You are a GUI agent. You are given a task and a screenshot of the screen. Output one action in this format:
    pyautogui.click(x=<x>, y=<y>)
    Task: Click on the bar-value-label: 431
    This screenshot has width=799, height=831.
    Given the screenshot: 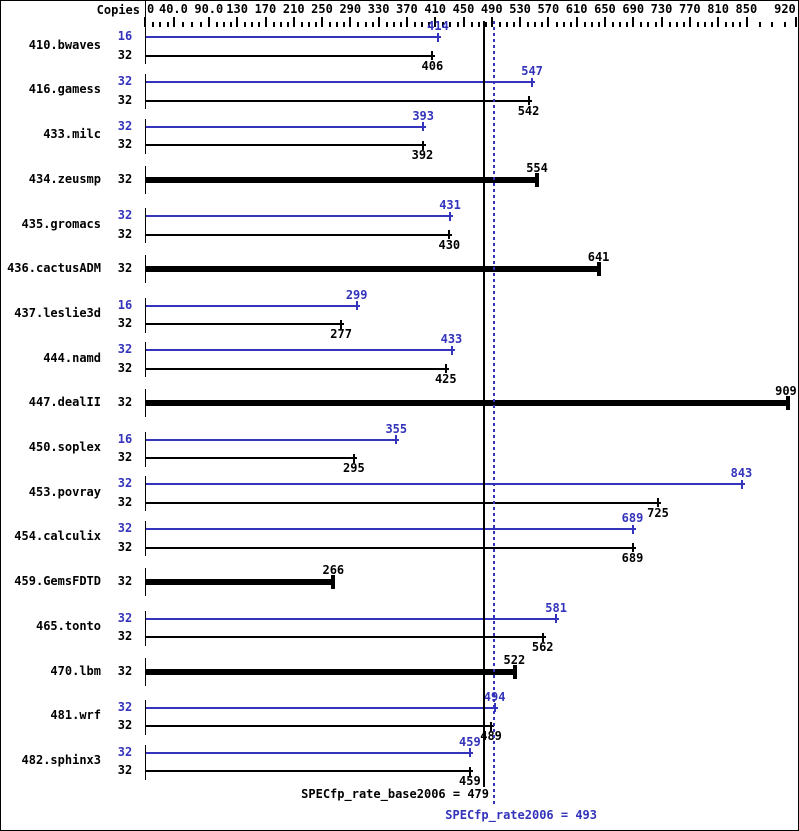 What is the action you would take?
    pyautogui.click(x=450, y=205)
    